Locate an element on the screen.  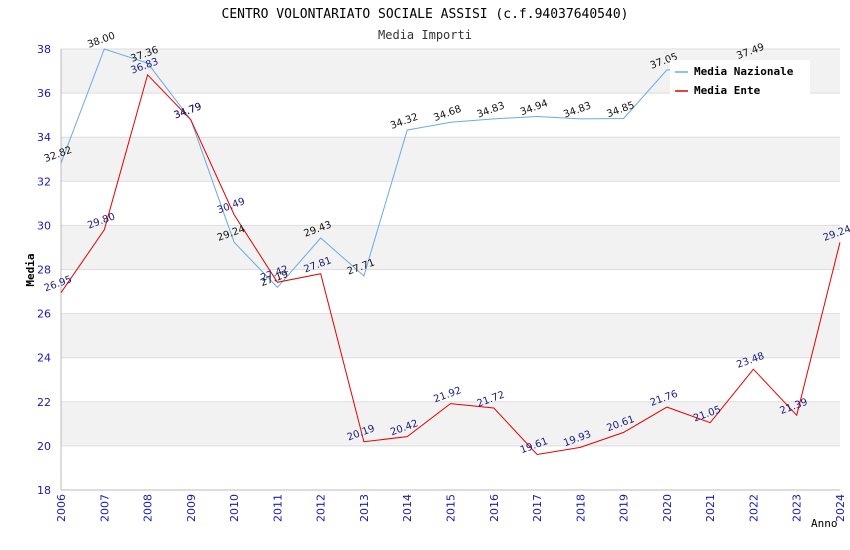
legend-box is located at coordinates (740, 79).